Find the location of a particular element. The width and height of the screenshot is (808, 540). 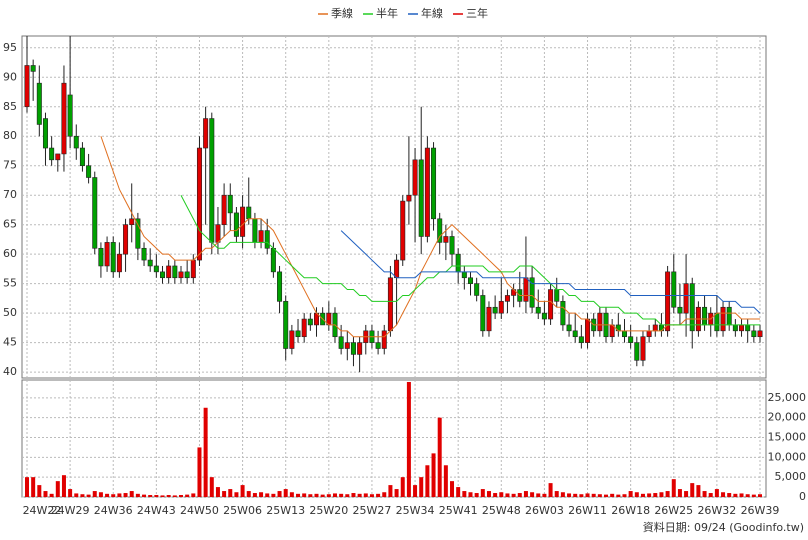

y-tick-label: 90 is located at coordinates (10, 76).